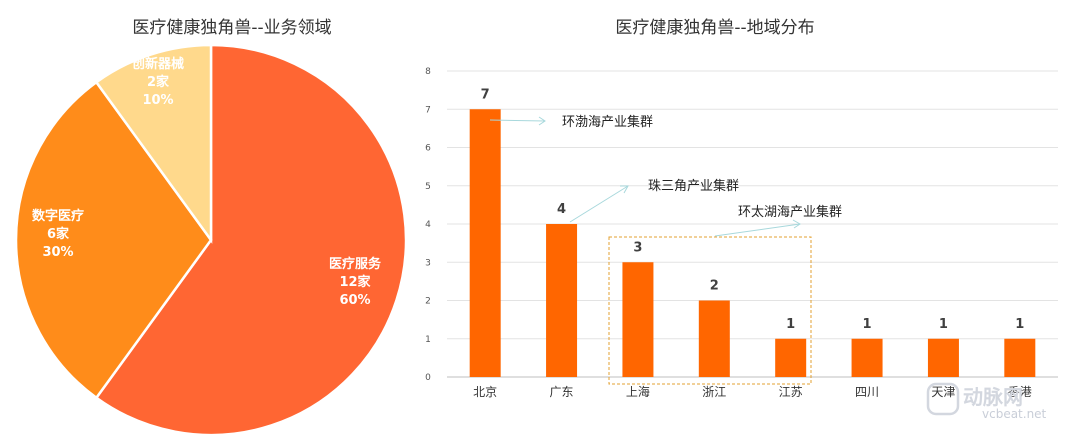  What do you see at coordinates (428, 110) in the screenshot?
I see `y-tick-7: 7` at bounding box center [428, 110].